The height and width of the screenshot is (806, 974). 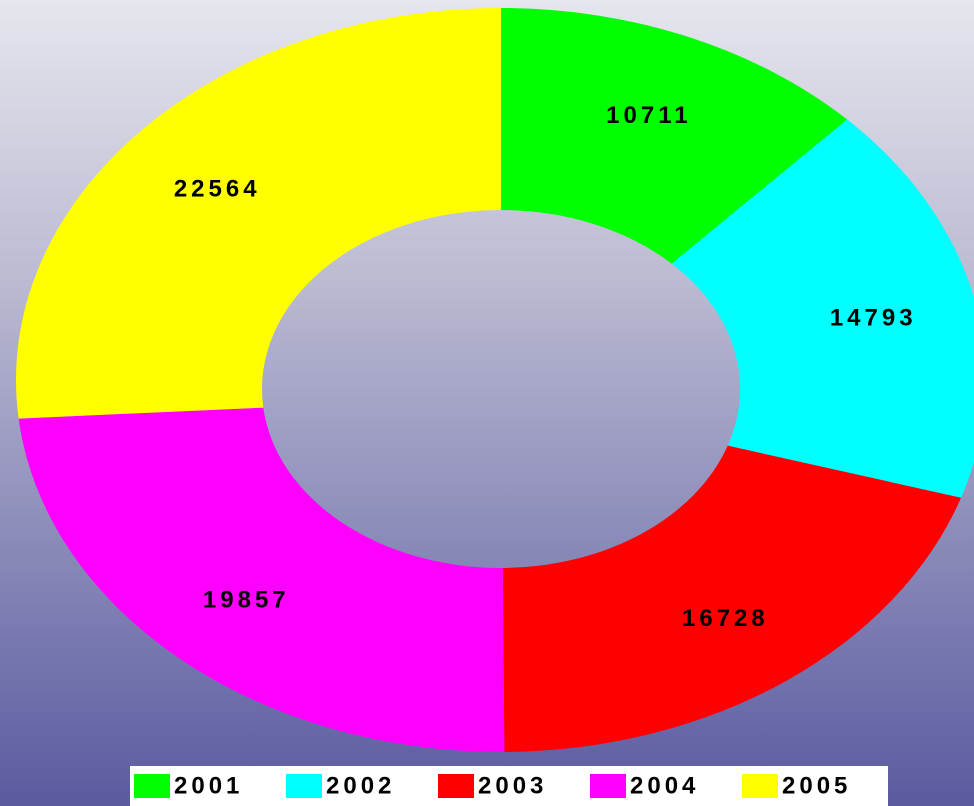 I want to click on legend-label: 2001, so click(x=208, y=785).